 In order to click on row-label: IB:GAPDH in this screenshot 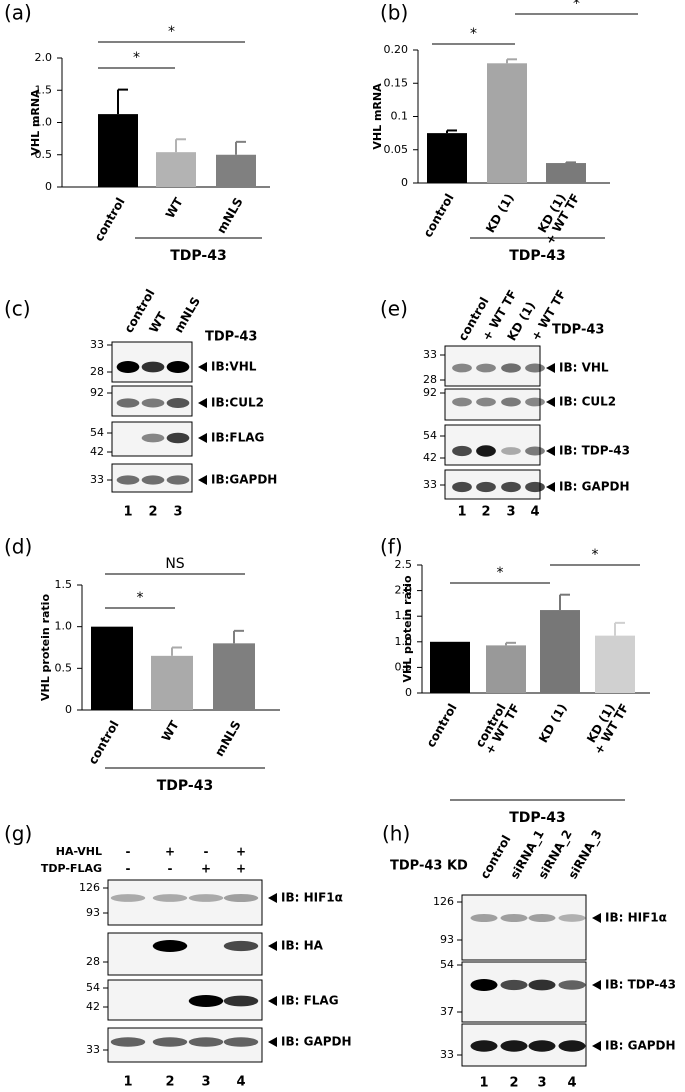, I will do `click(244, 480)`.